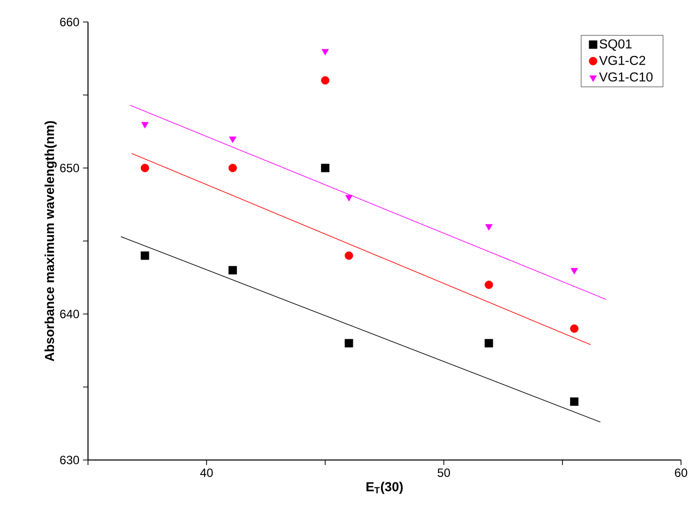 Image resolution: width=694 pixels, height=529 pixels. What do you see at coordinates (616, 45) in the screenshot?
I see `legend-label: SQ01` at bounding box center [616, 45].